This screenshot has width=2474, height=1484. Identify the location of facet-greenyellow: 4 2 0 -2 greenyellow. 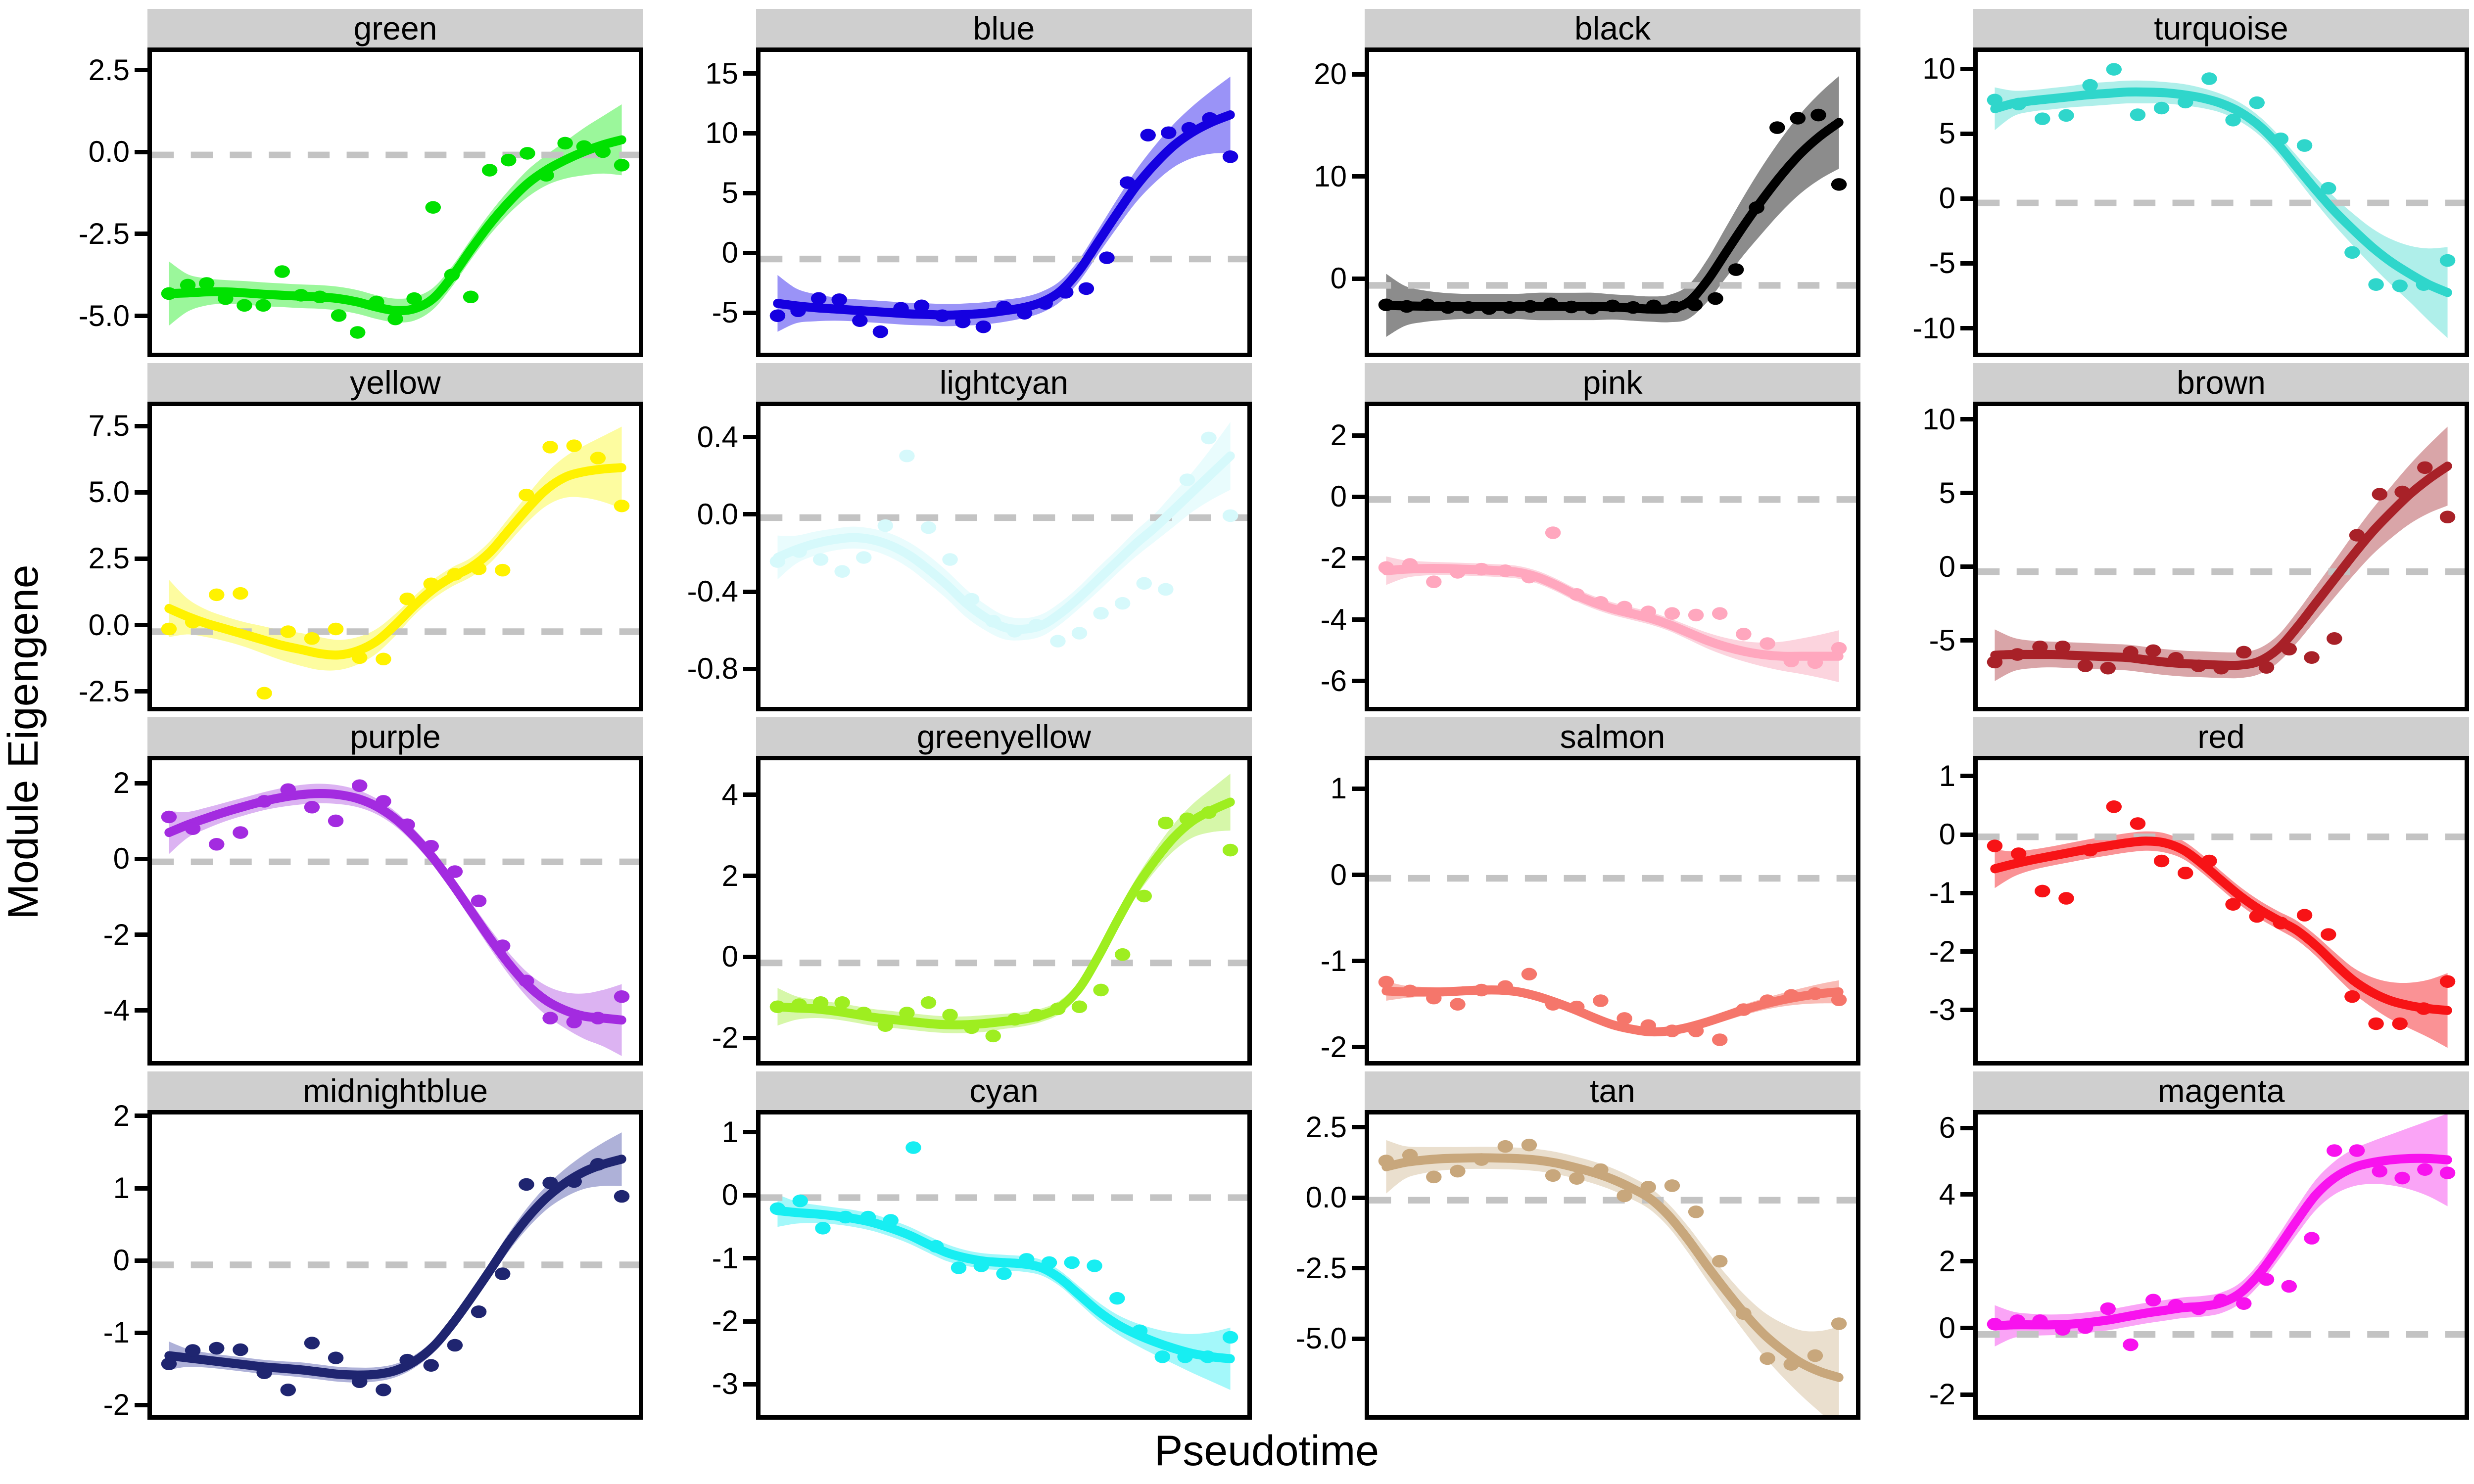
(955, 891).